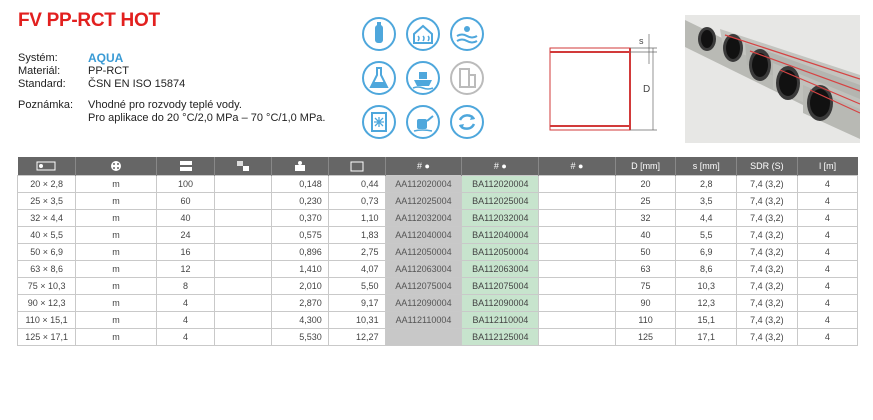  I want to click on cell-code-a: AA112032004, so click(423, 218).